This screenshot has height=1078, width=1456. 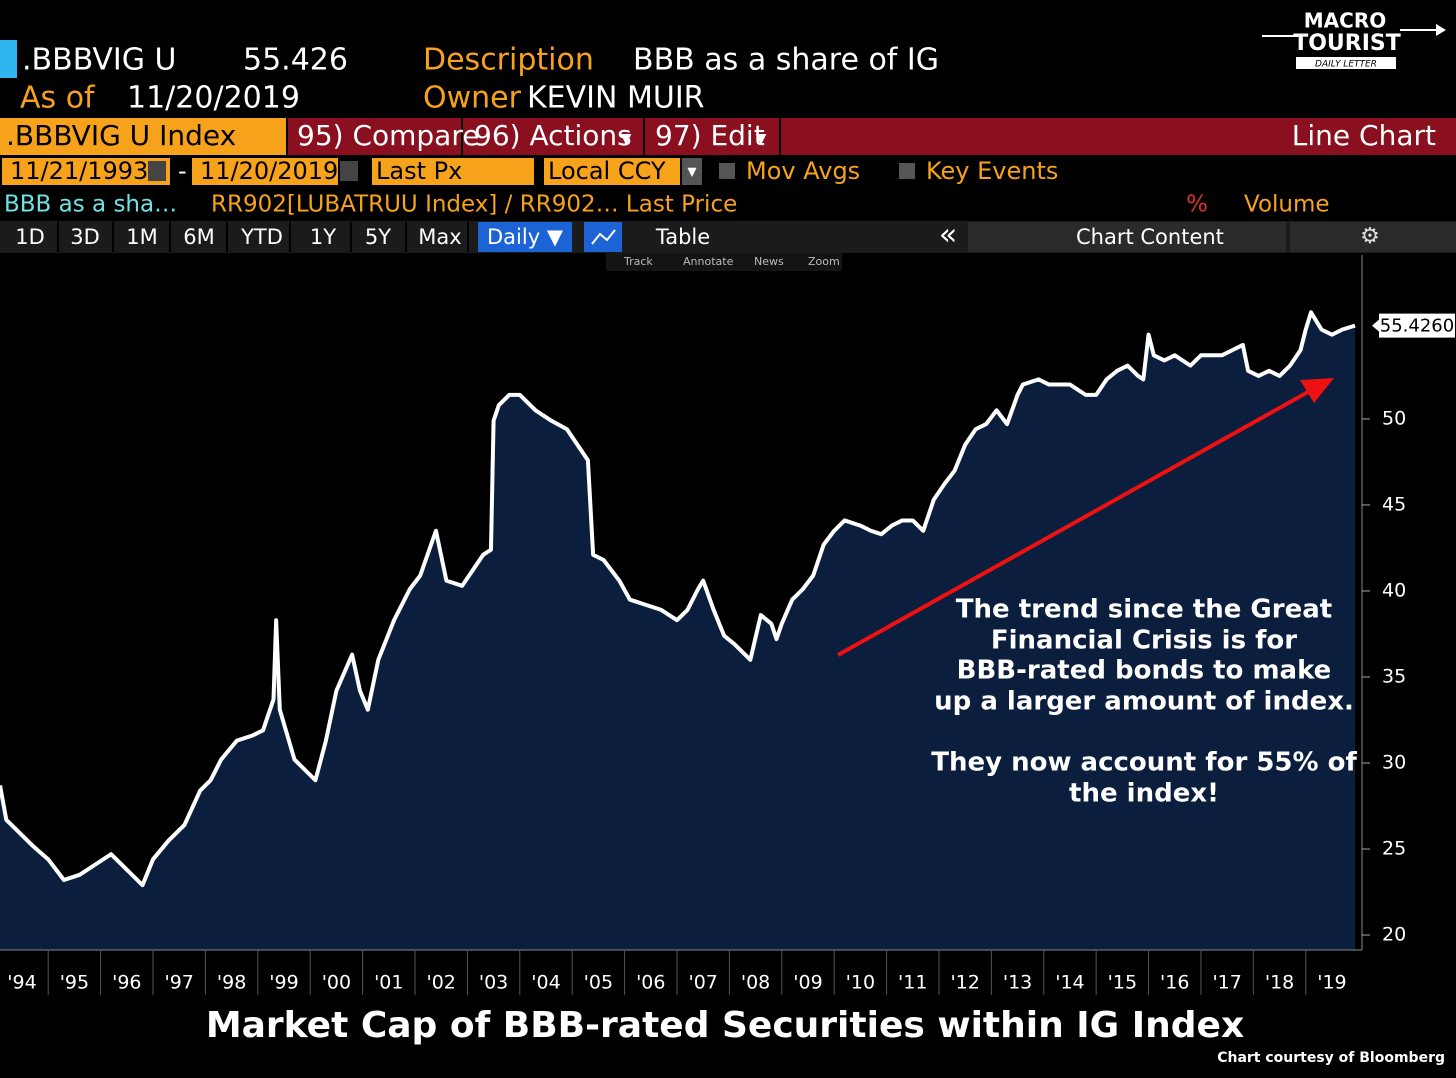 I want to click on x-tick-label: '13, so click(x=1017, y=983).